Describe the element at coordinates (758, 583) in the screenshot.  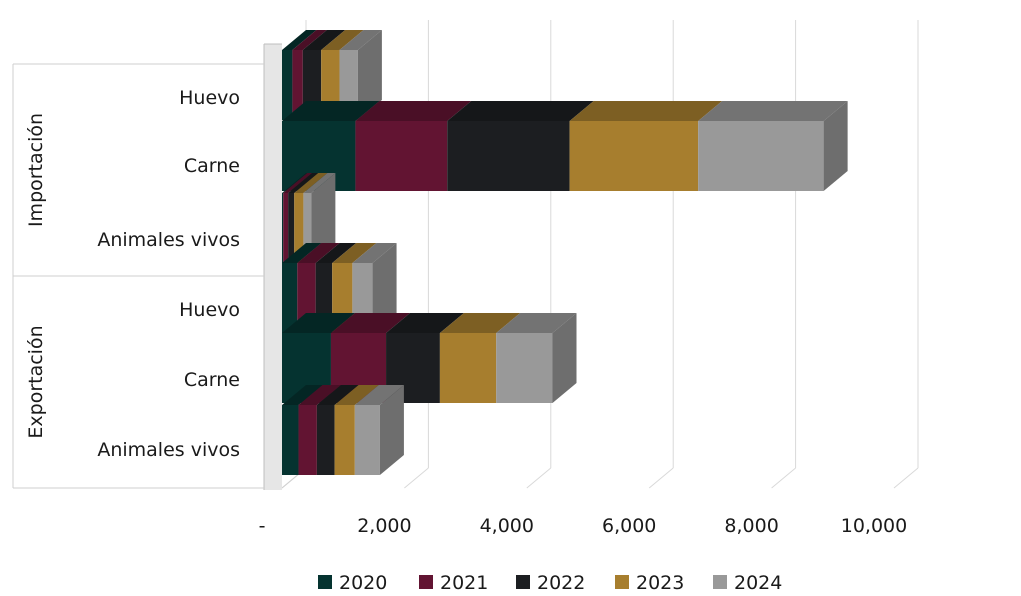
I see `legend-label: 2024` at that location.